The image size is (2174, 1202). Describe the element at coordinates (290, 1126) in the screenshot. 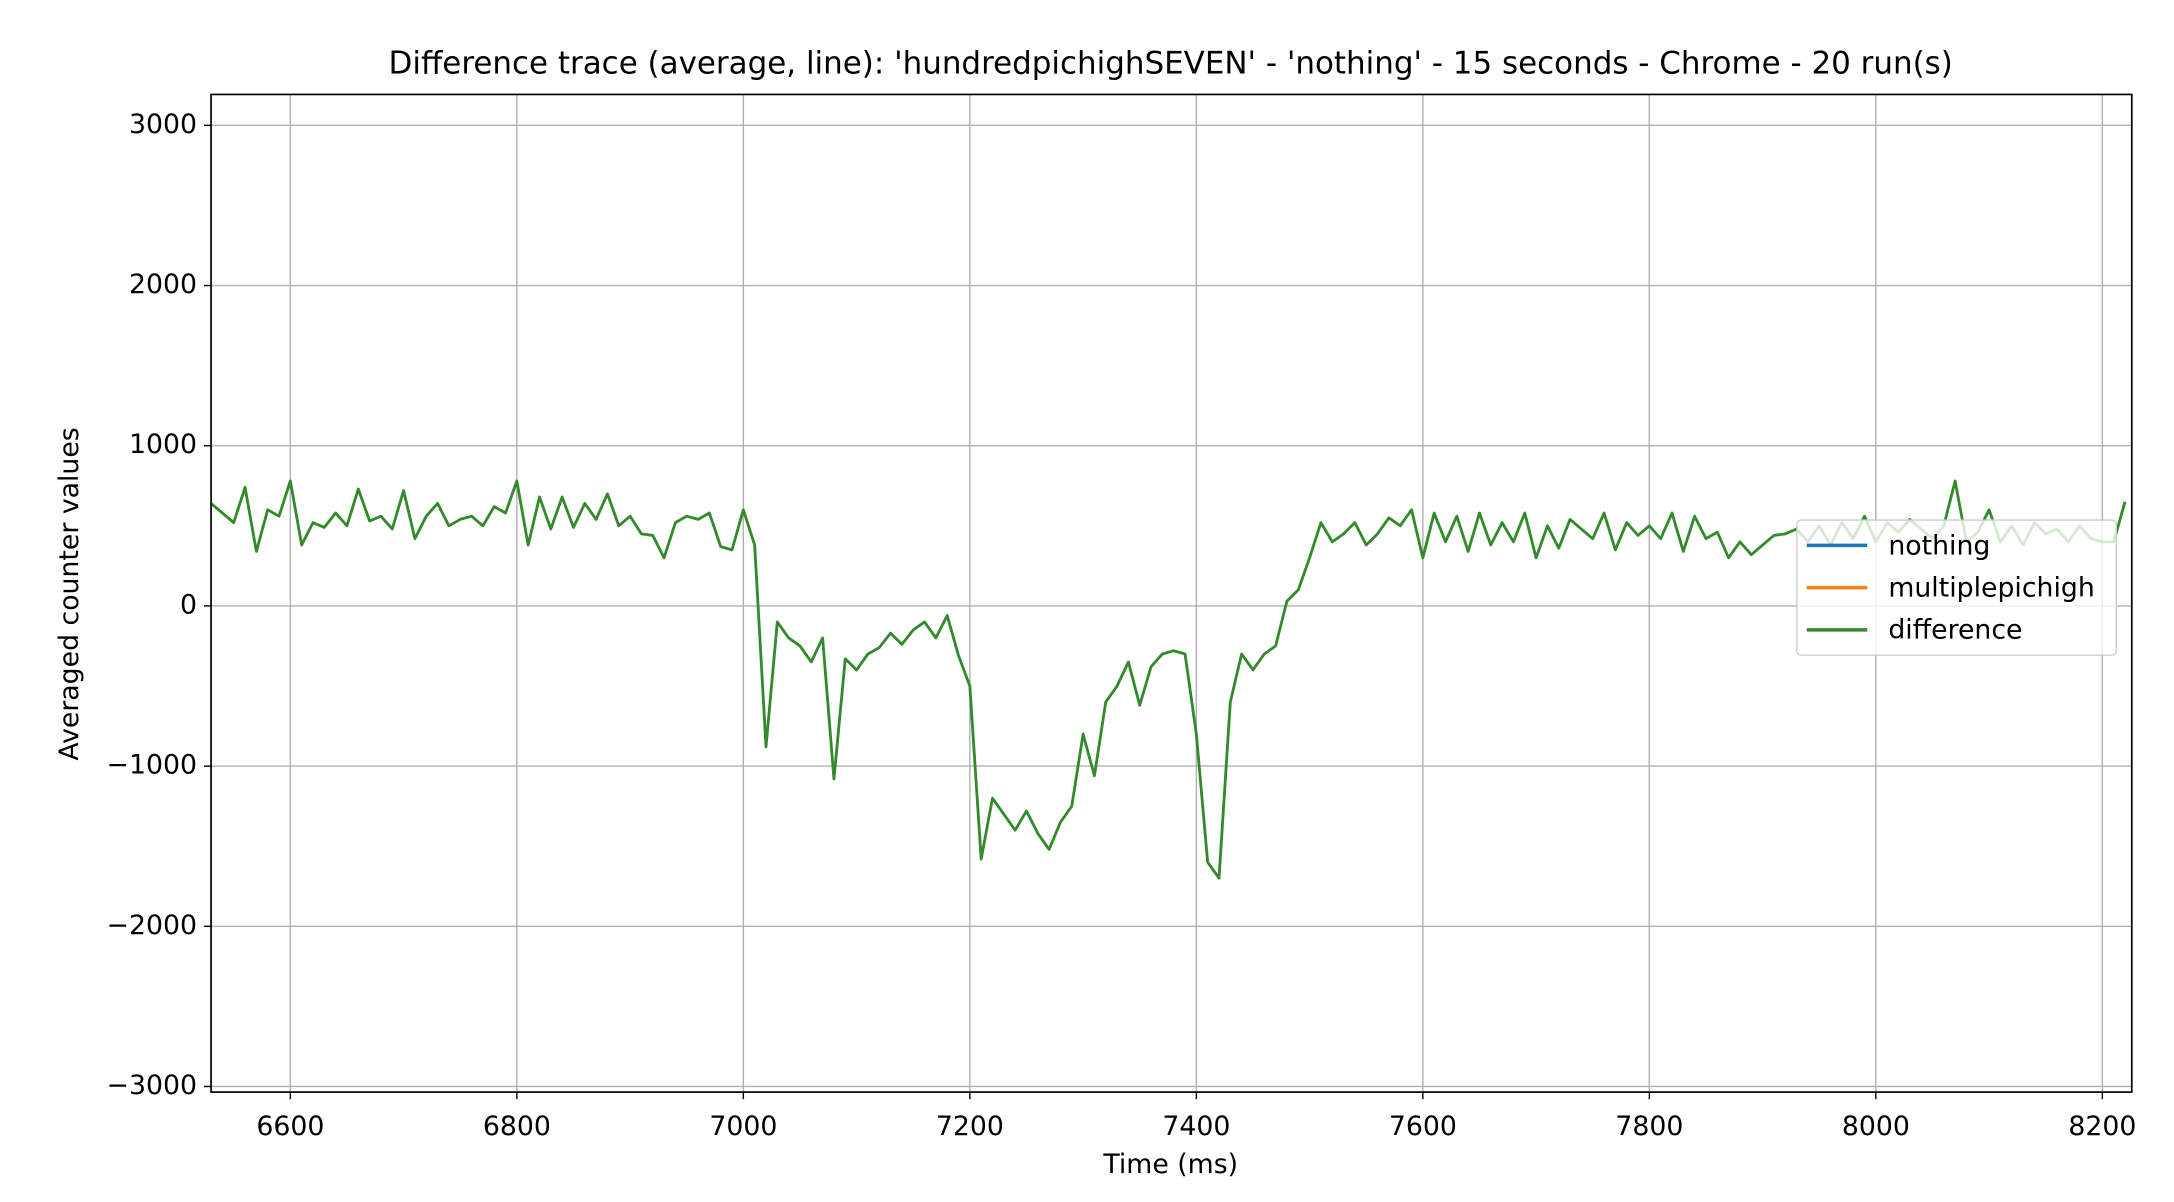

I see `x-tick-label: 6600` at that location.